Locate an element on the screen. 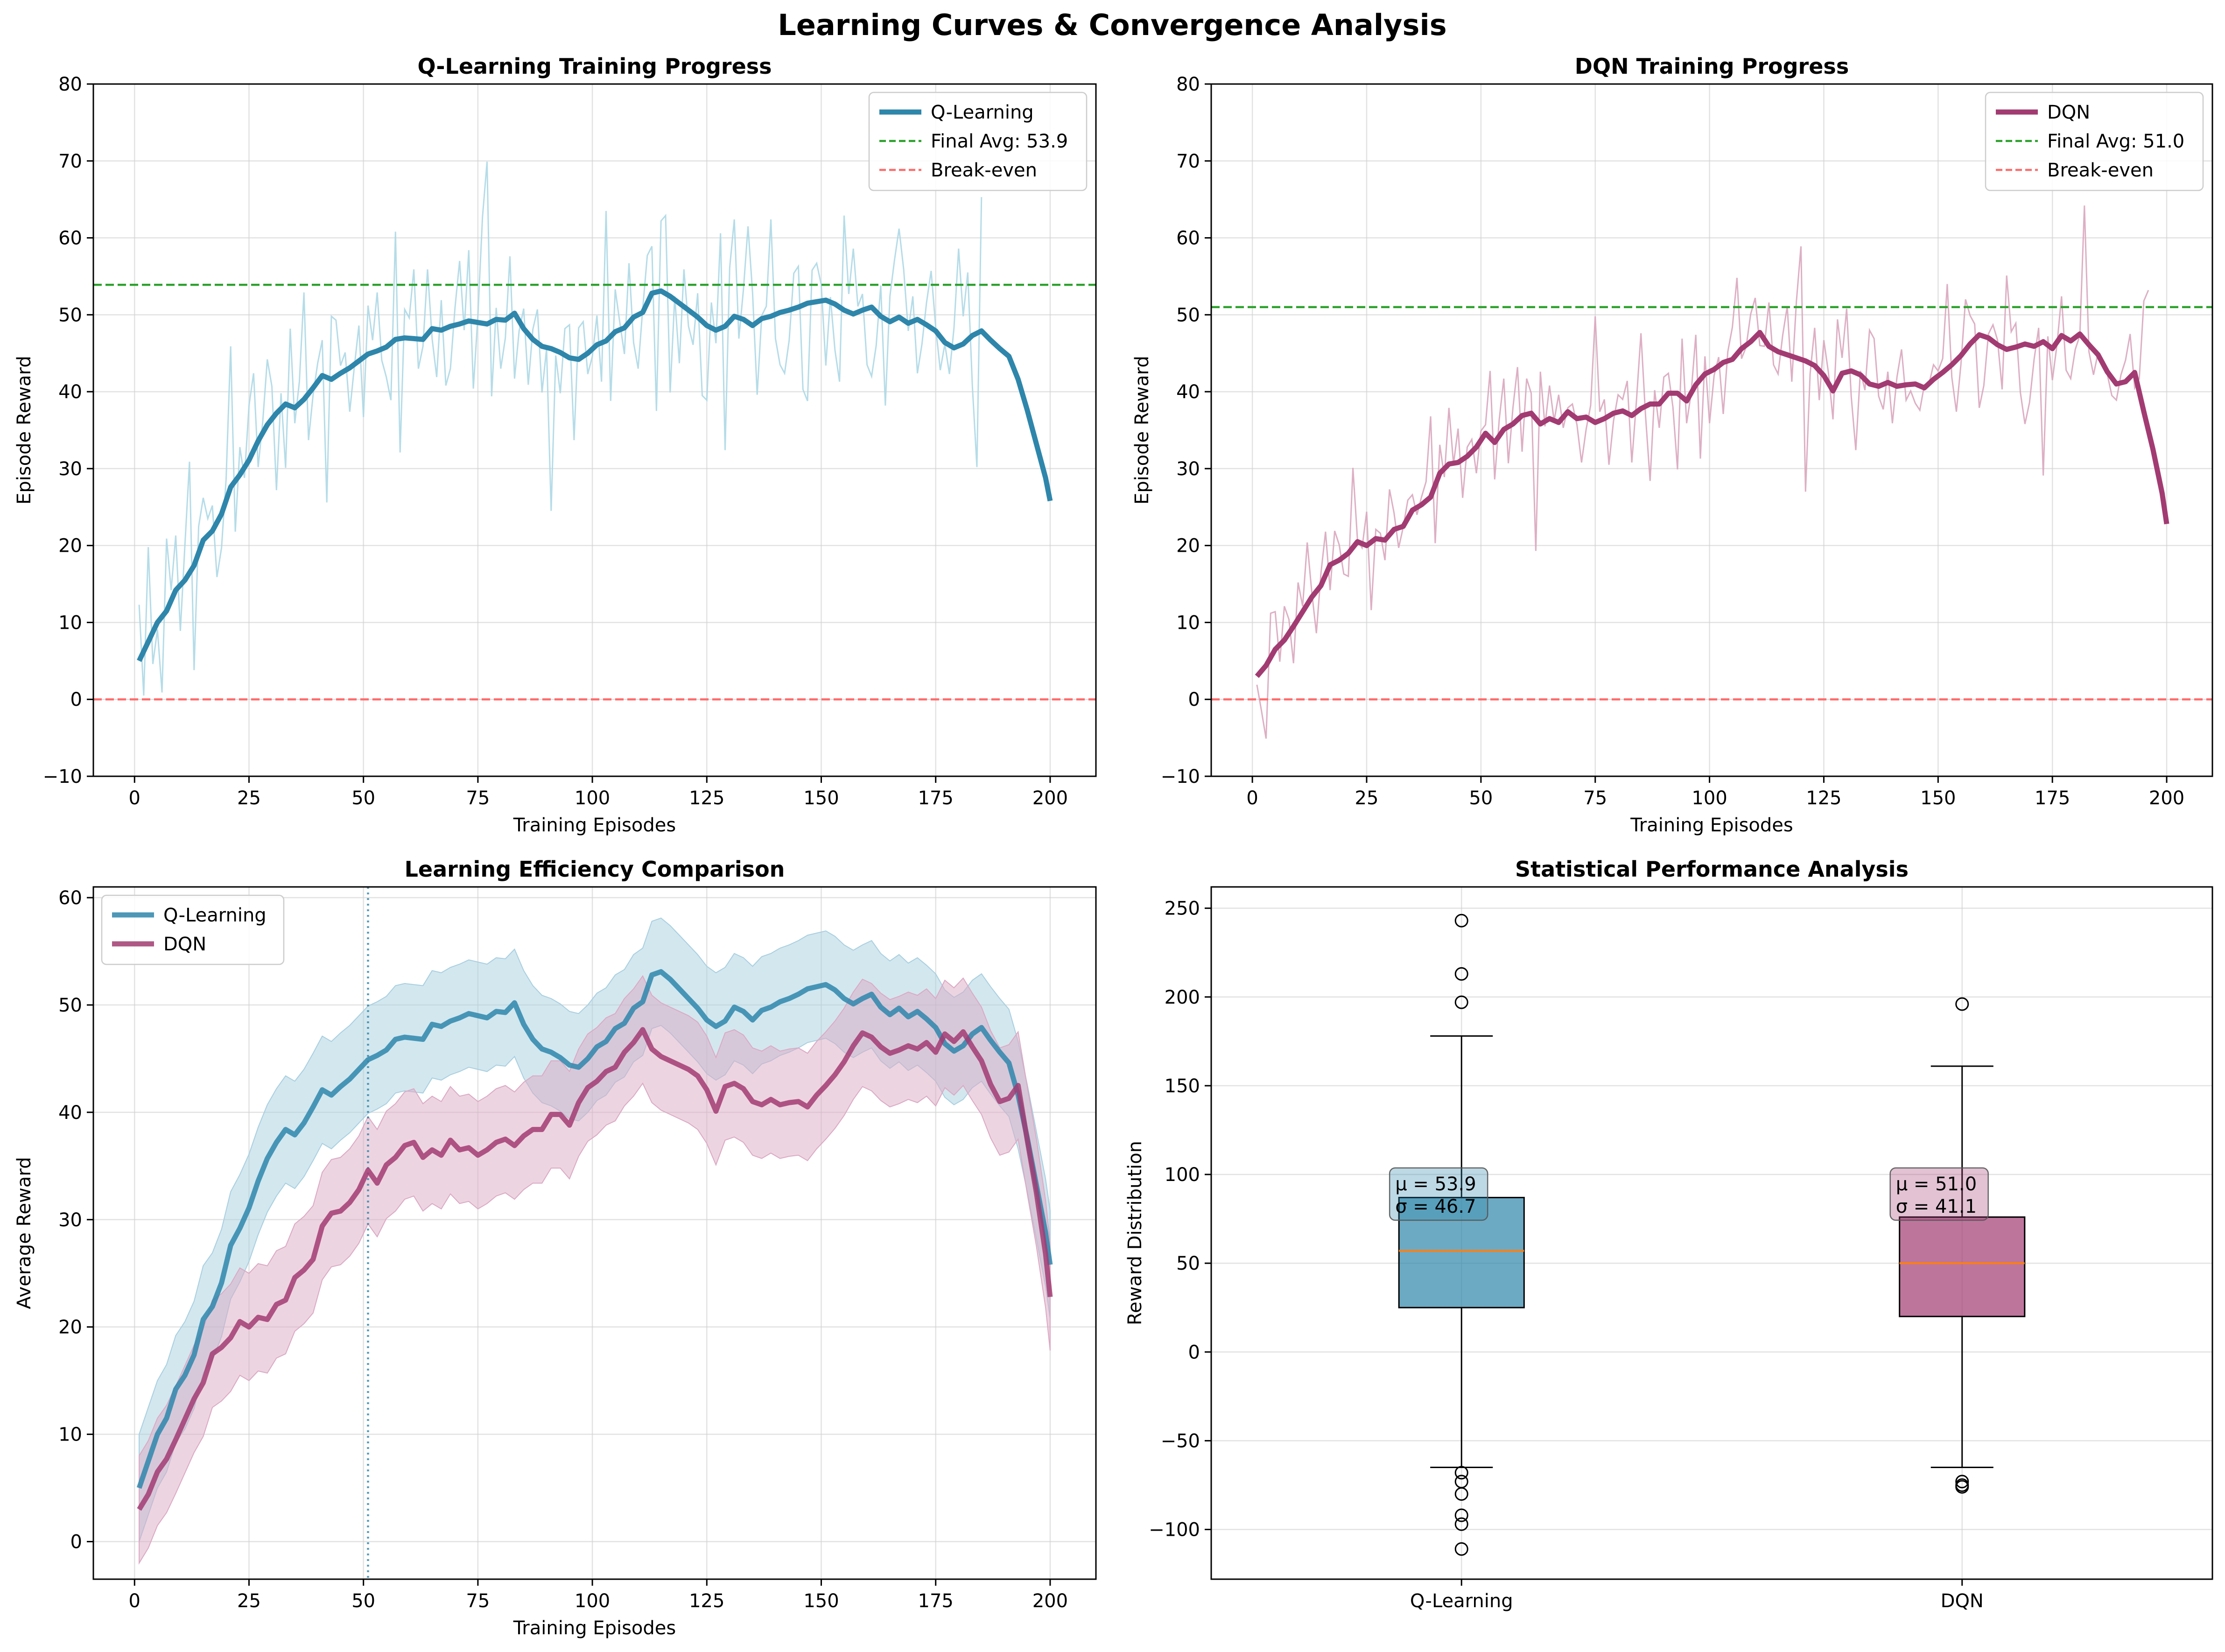  dqn-ytick-label: 80 is located at coordinates (1188, 84).